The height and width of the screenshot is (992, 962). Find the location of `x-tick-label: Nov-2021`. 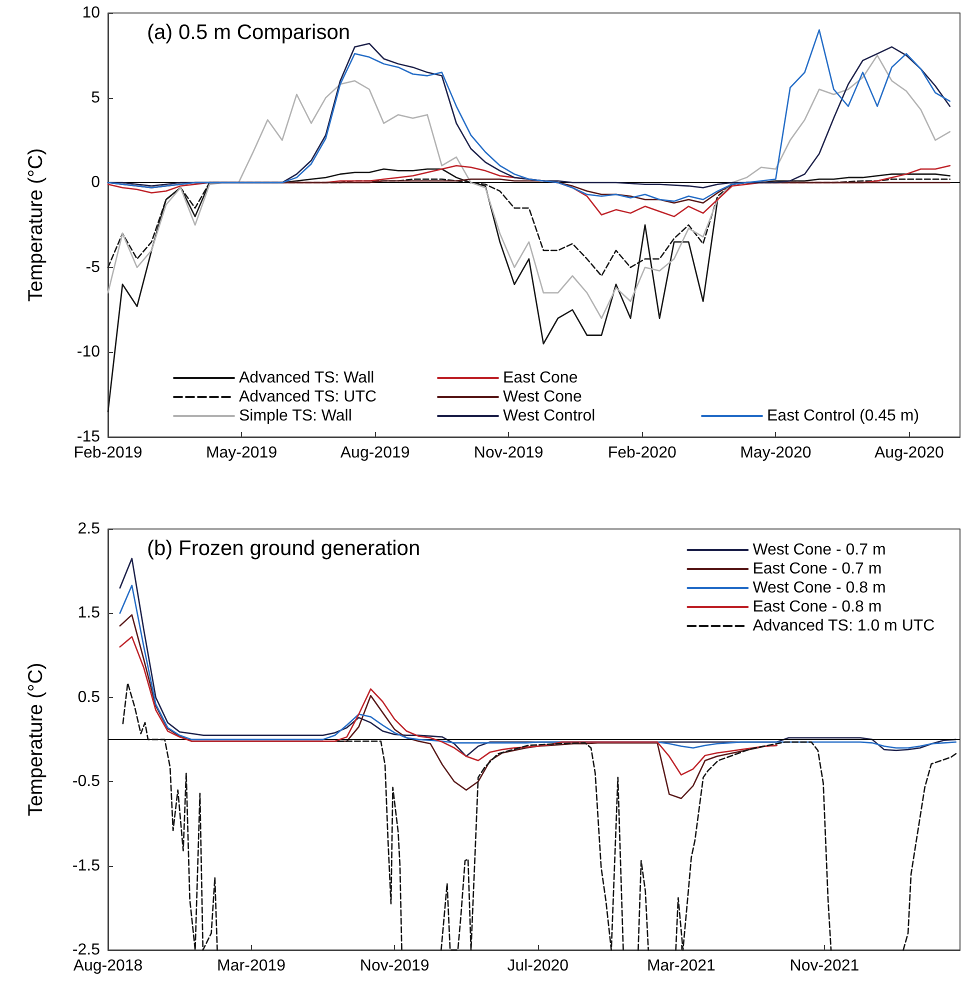

x-tick-label: Nov-2021 is located at coordinates (825, 966).